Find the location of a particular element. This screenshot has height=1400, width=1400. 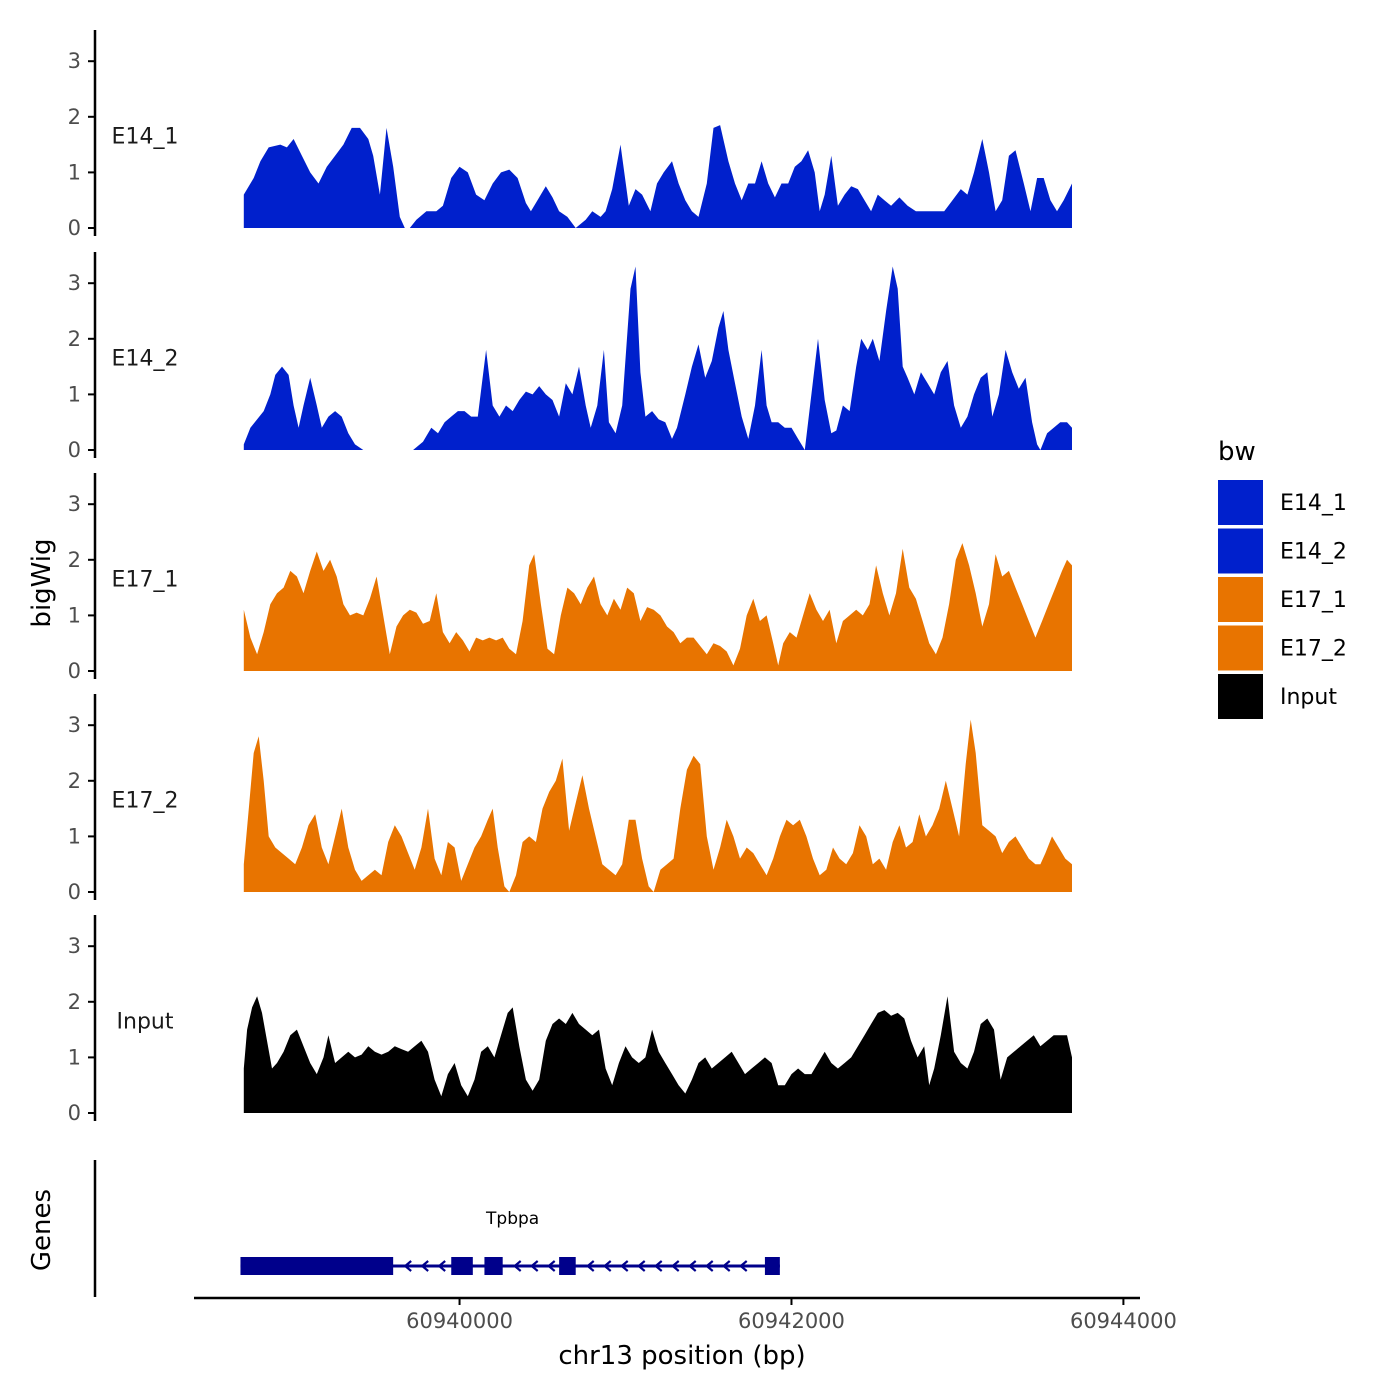

track-label: E14_1 is located at coordinates (145, 136).